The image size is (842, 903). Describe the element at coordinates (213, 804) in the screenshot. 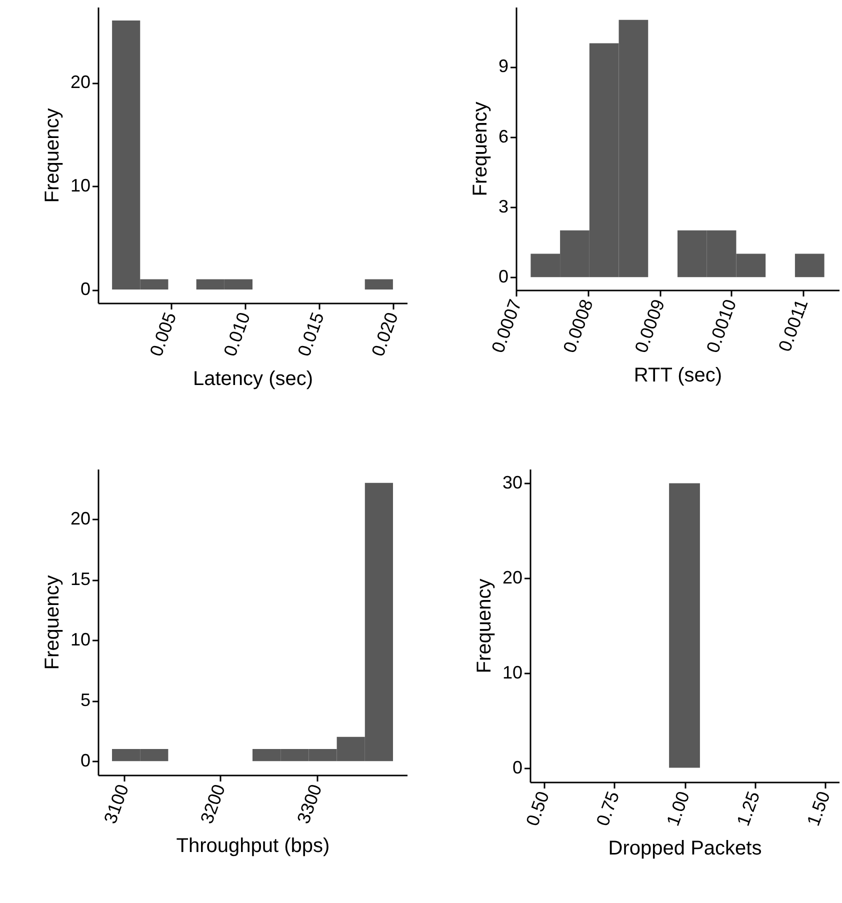

I see `x-tick-label: 3200` at that location.